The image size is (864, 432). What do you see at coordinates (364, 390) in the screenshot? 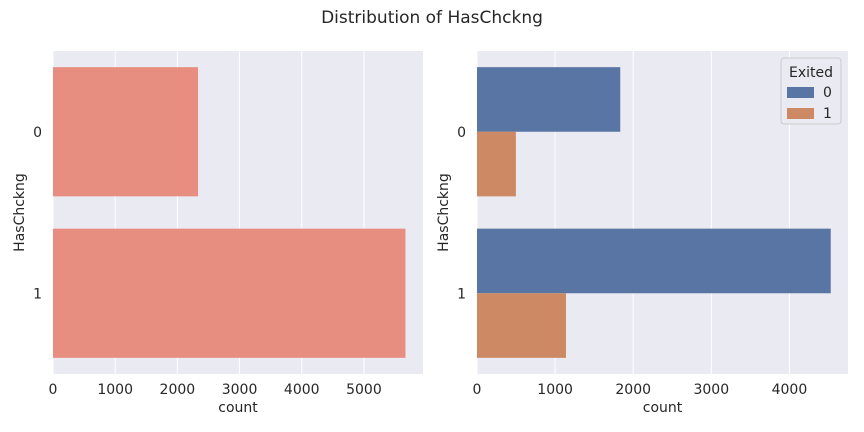
I see `x-tick-label: 5000` at bounding box center [364, 390].